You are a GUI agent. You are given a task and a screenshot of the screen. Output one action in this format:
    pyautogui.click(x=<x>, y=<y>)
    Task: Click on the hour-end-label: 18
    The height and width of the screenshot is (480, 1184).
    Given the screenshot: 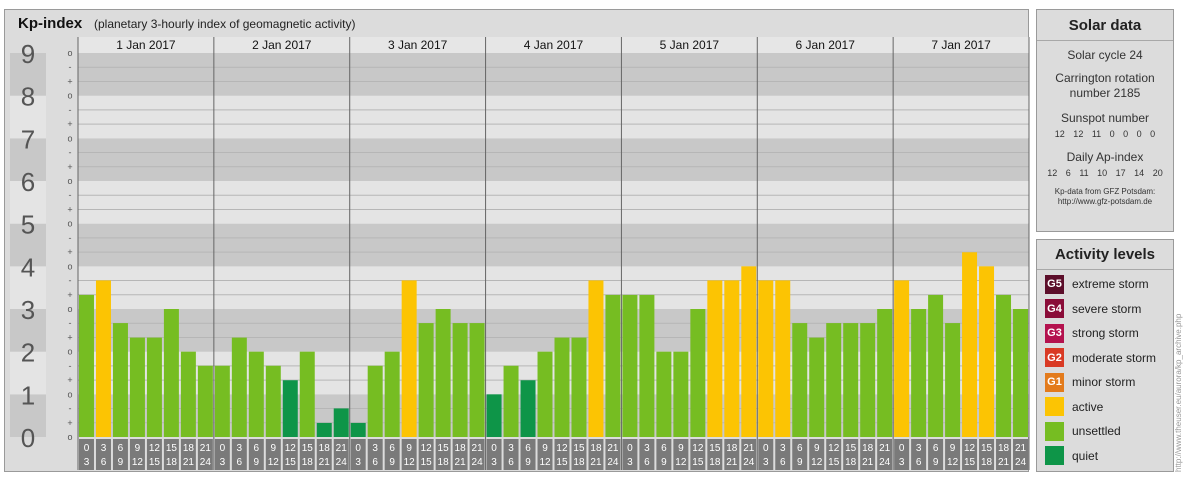 What is the action you would take?
    pyautogui.click(x=308, y=462)
    